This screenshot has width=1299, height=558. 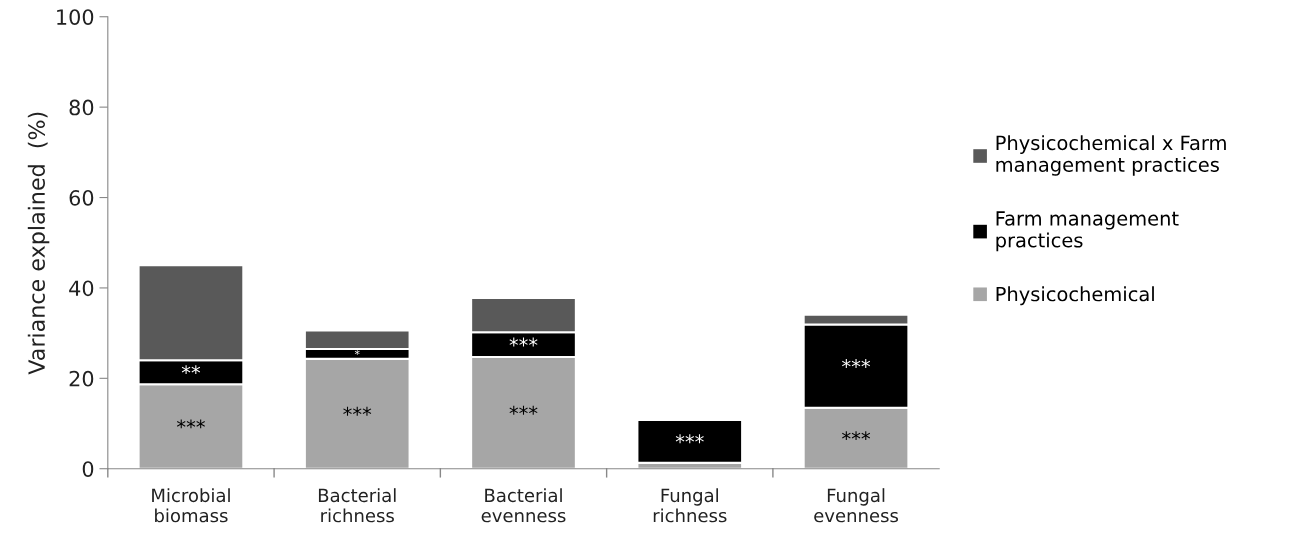 I want to click on bar, so click(x=690, y=441).